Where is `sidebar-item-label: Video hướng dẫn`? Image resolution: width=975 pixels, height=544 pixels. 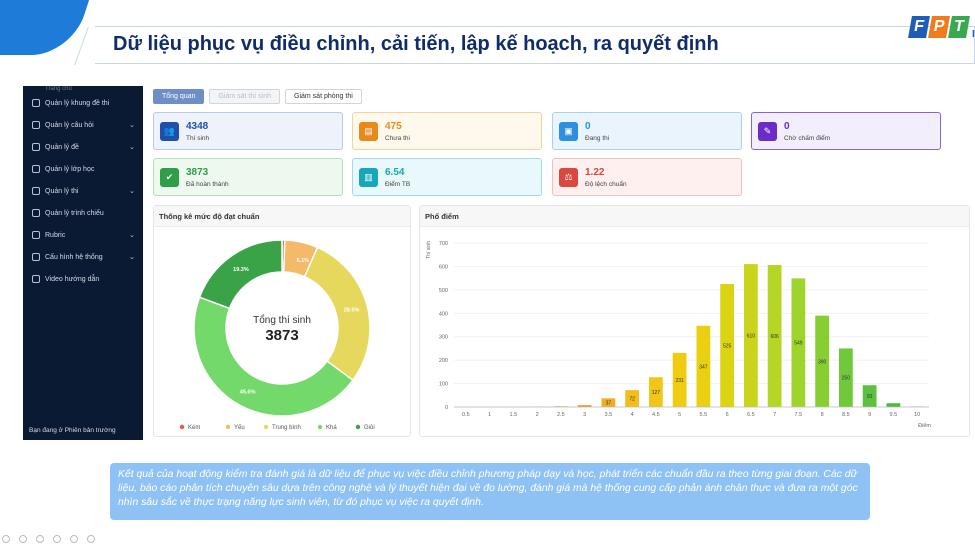 sidebar-item-label: Video hướng dẫn is located at coordinates (72, 279).